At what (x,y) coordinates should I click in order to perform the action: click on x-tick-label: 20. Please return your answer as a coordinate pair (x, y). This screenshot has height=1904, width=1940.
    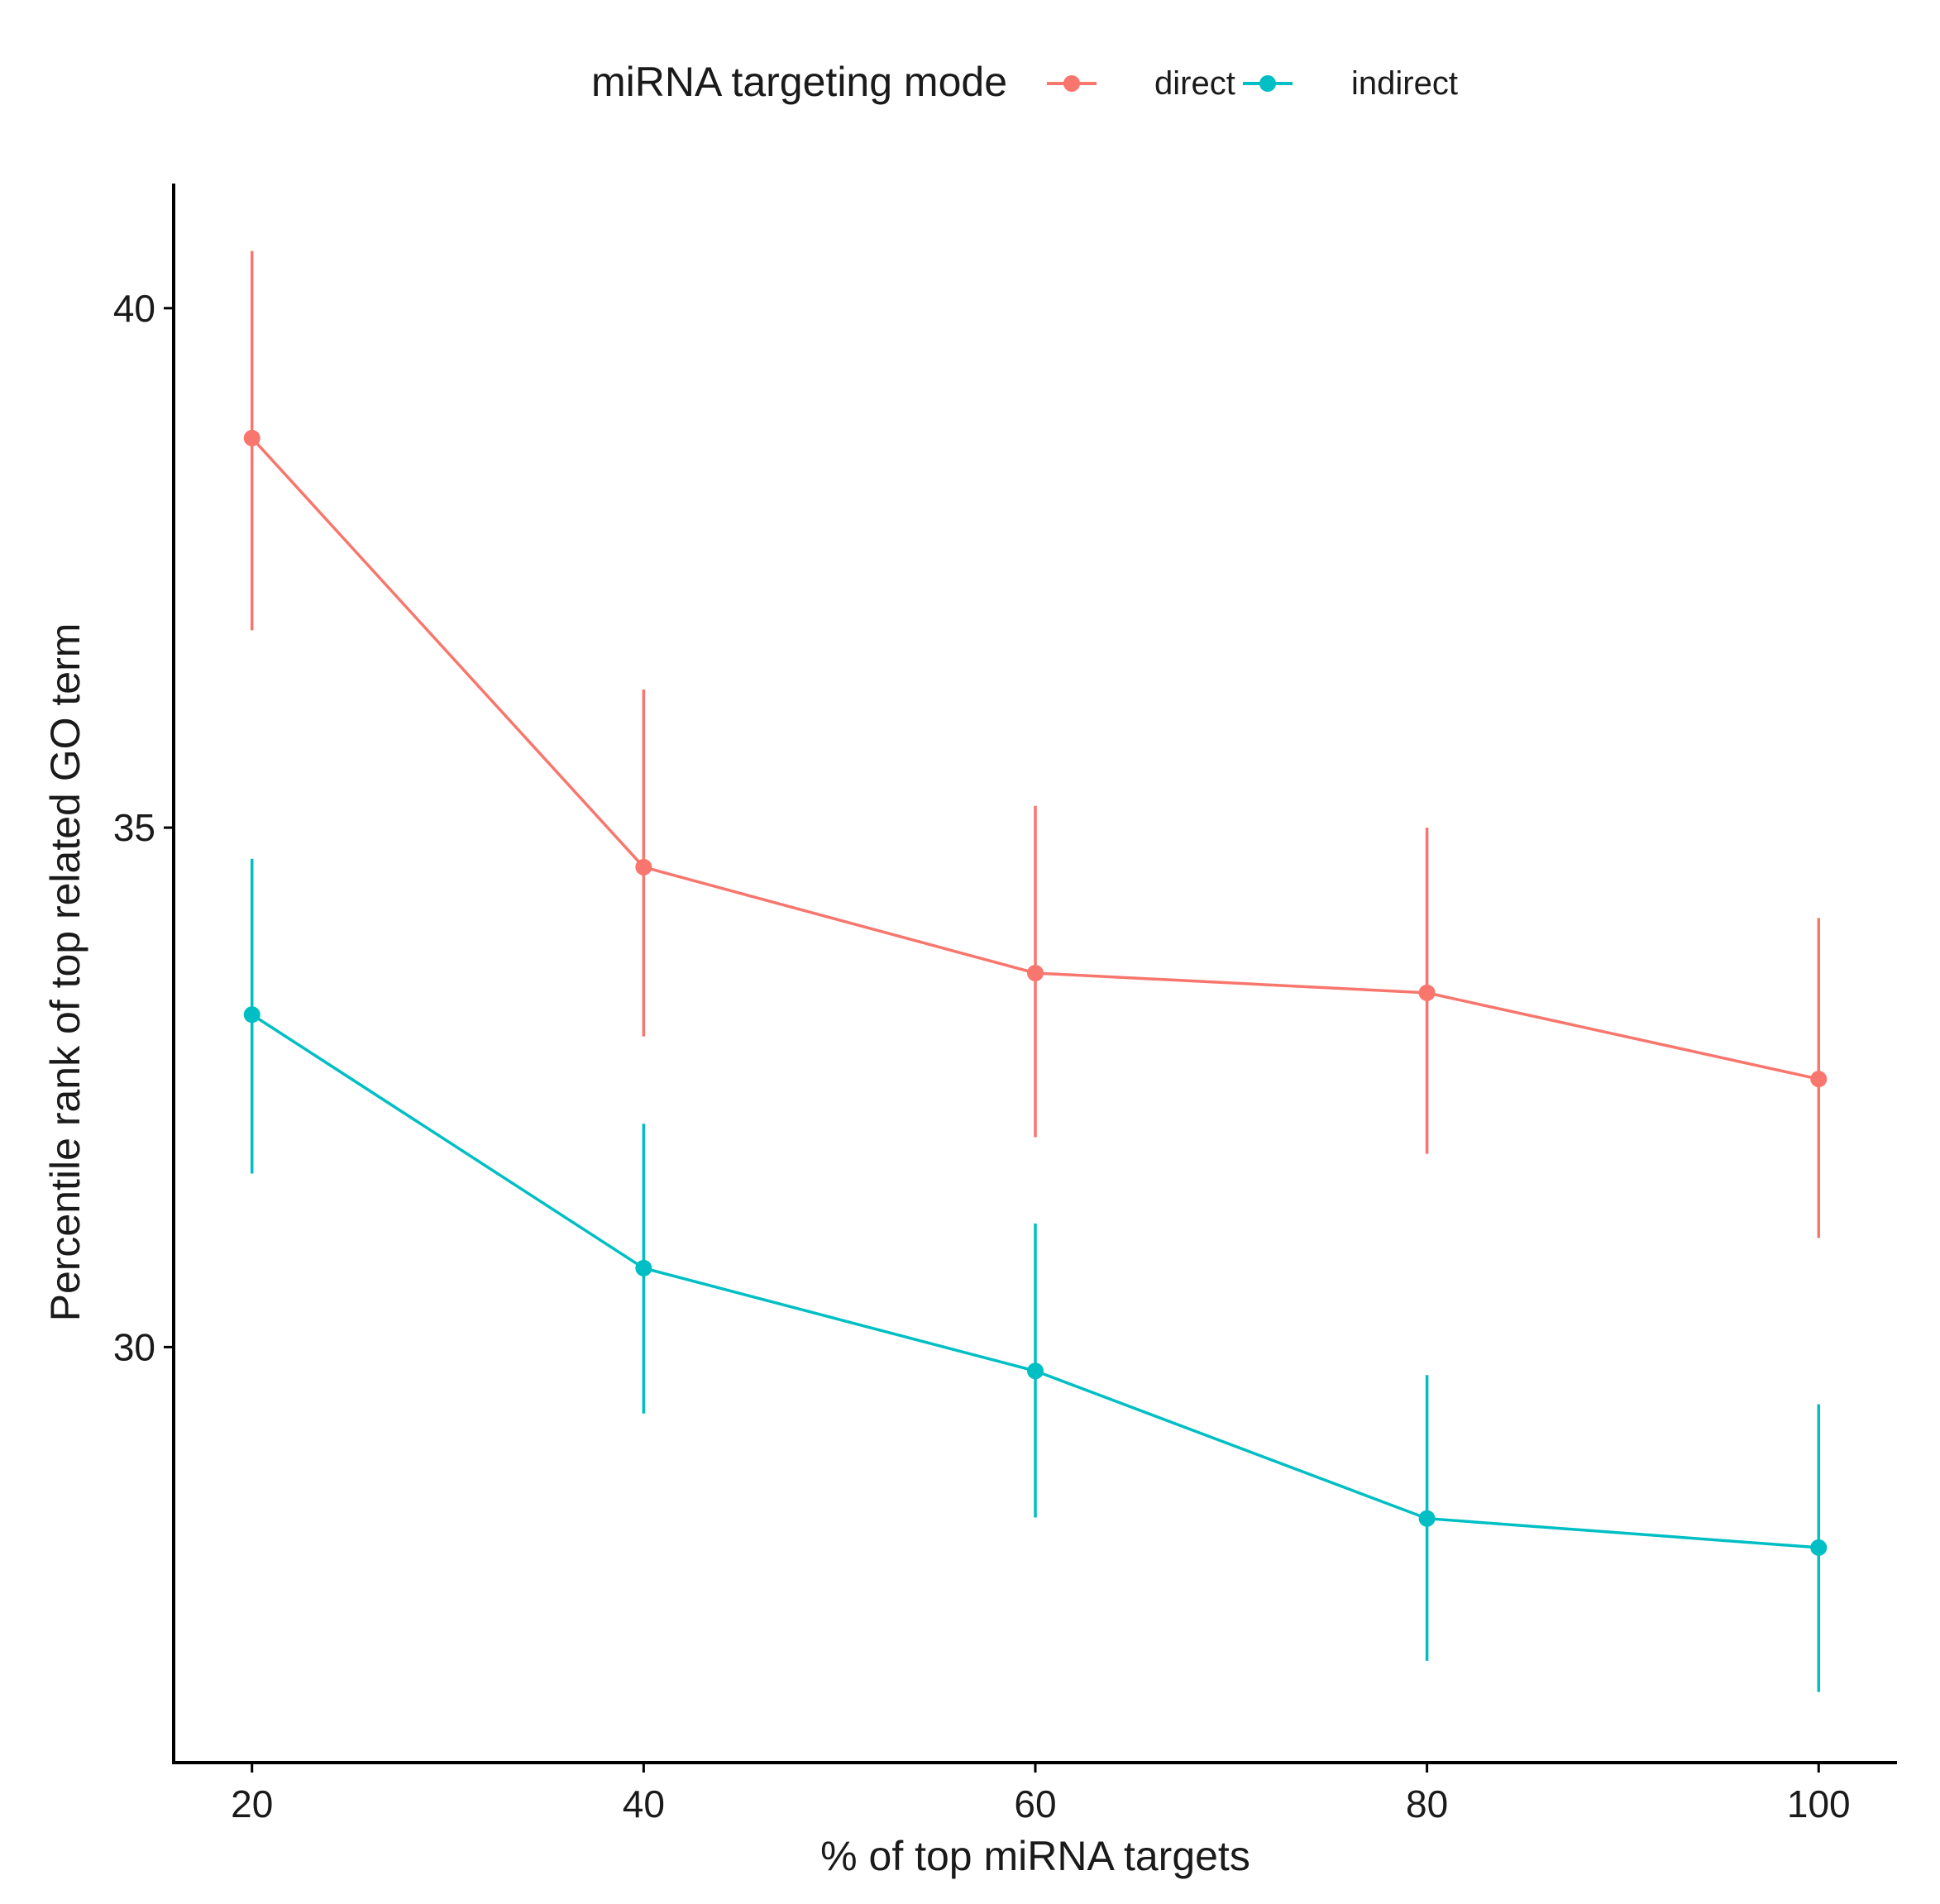
    Looking at the image, I should click on (252, 1803).